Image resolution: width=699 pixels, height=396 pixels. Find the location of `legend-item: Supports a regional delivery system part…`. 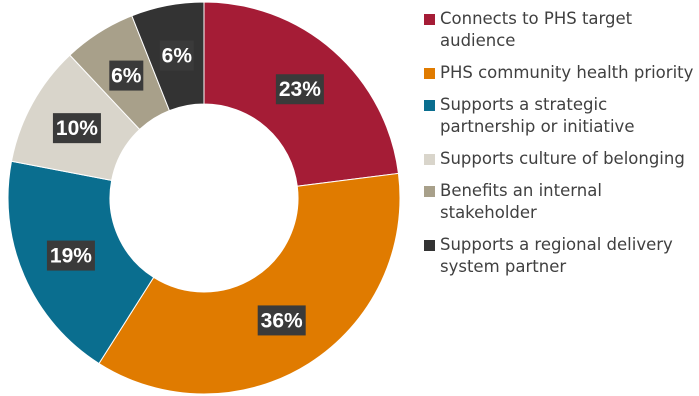

legend-item: Supports a regional delivery system part… is located at coordinates (561, 256).